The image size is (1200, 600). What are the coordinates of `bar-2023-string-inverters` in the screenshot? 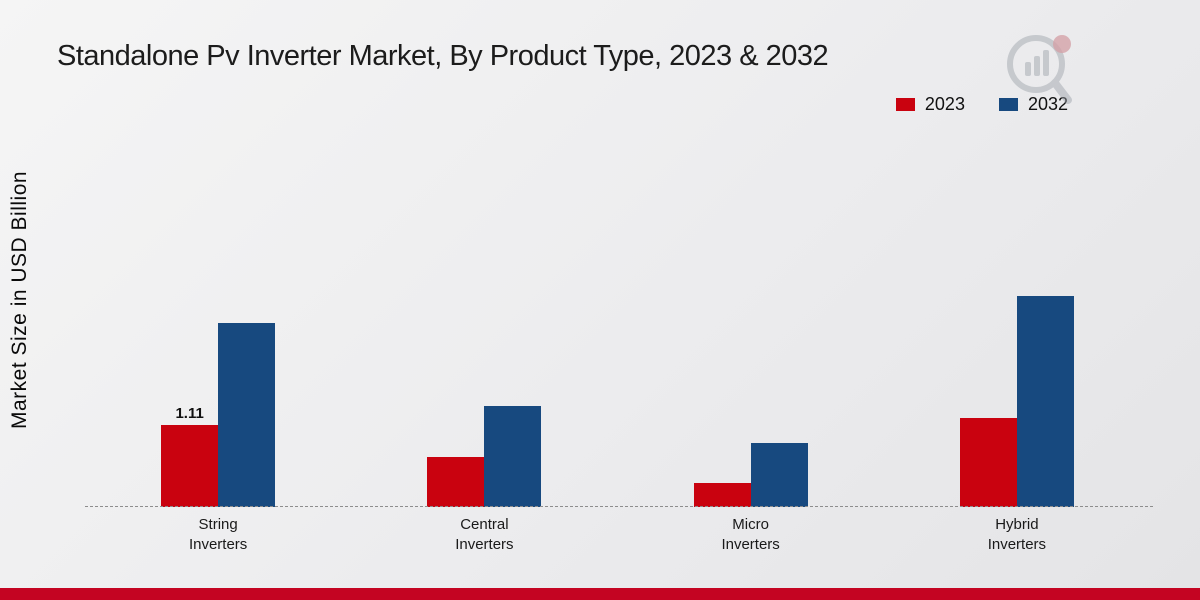 It's located at (190, 466).